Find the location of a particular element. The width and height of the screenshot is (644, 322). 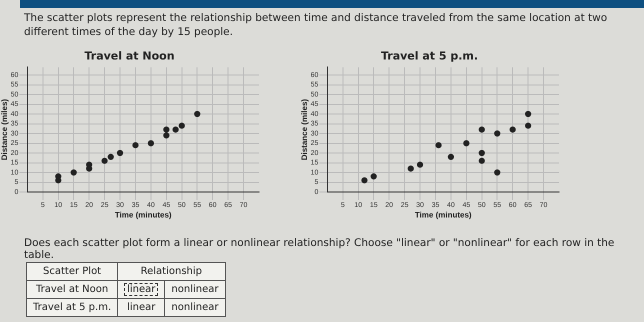

chart-title: Travel at 5 p.m. is located at coordinates (429, 55).